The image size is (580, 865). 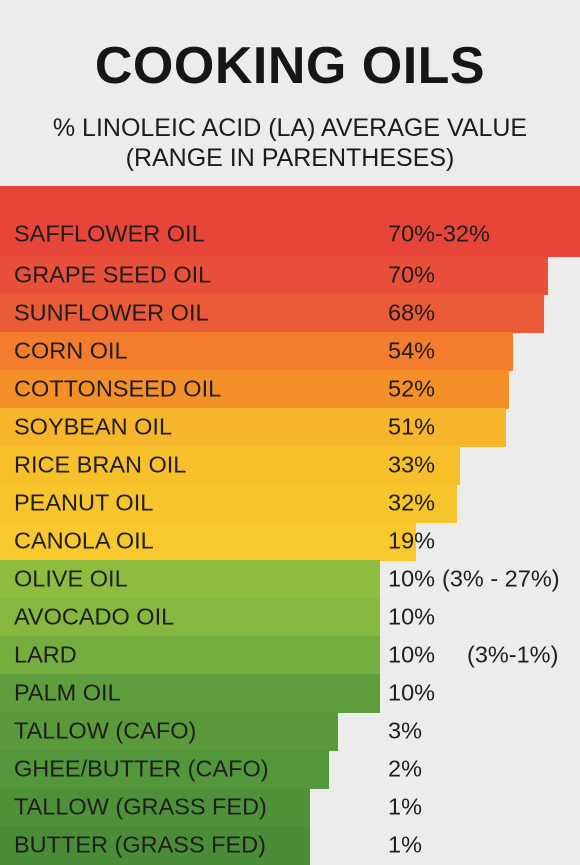 I want to click on value-label: 54%, so click(x=412, y=350).